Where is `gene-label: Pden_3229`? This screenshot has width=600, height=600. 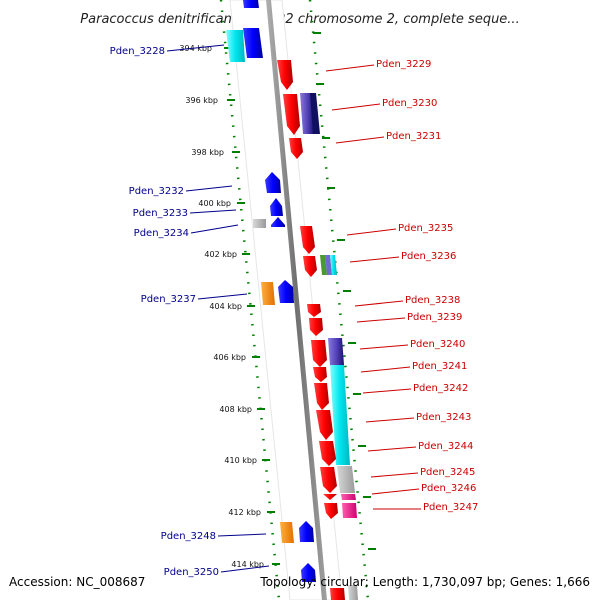 gene-label: Pden_3229 is located at coordinates (403, 64).